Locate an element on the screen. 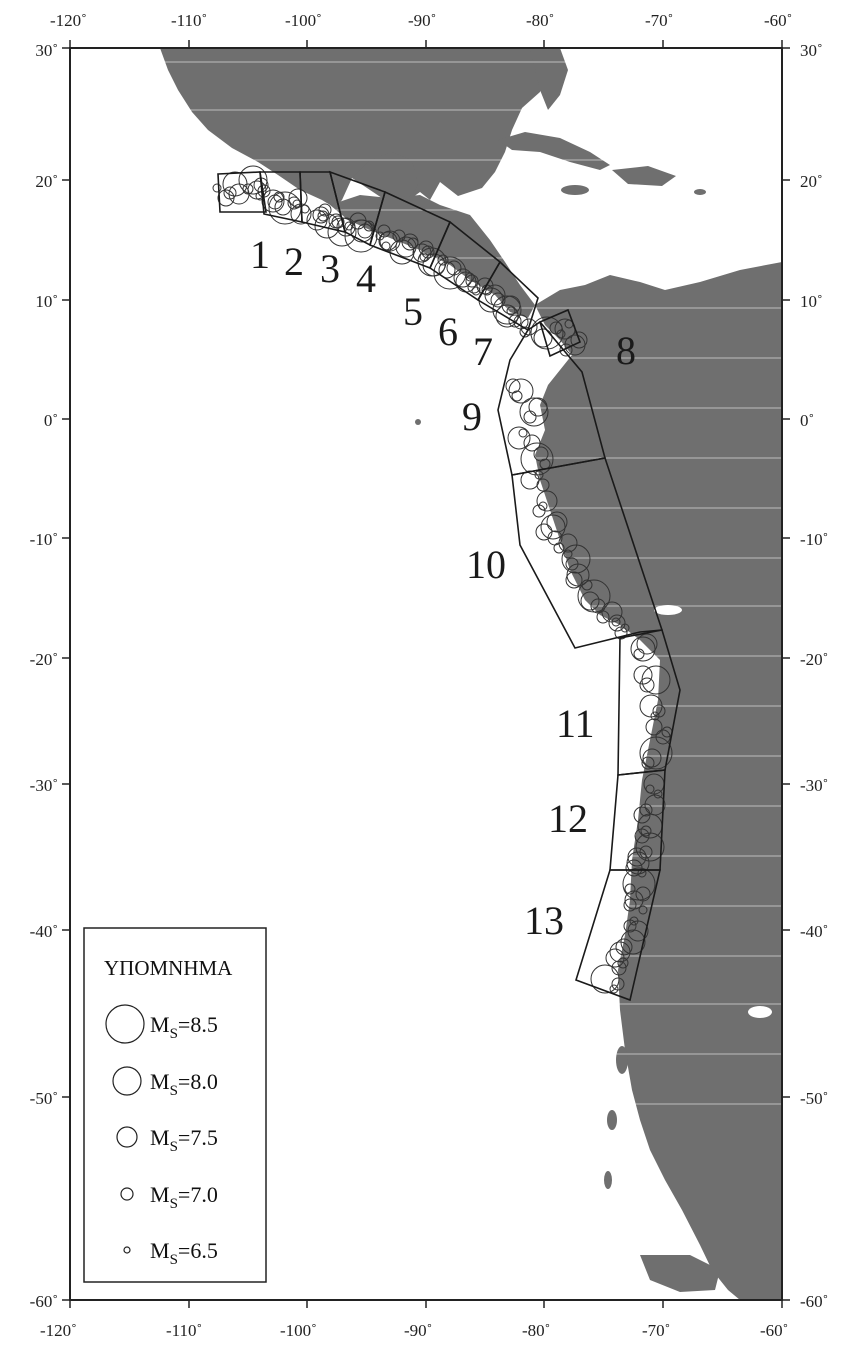  tick-label: -100˚ is located at coordinates (303, 20).